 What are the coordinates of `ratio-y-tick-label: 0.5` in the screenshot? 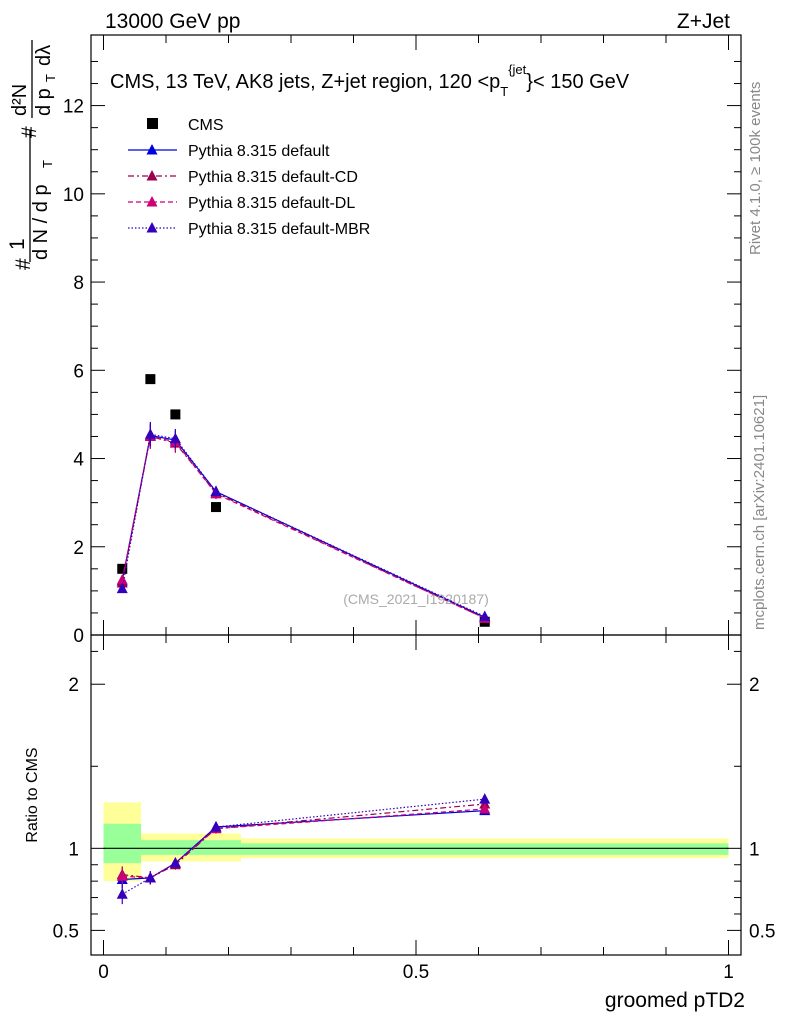 It's located at (66, 931).